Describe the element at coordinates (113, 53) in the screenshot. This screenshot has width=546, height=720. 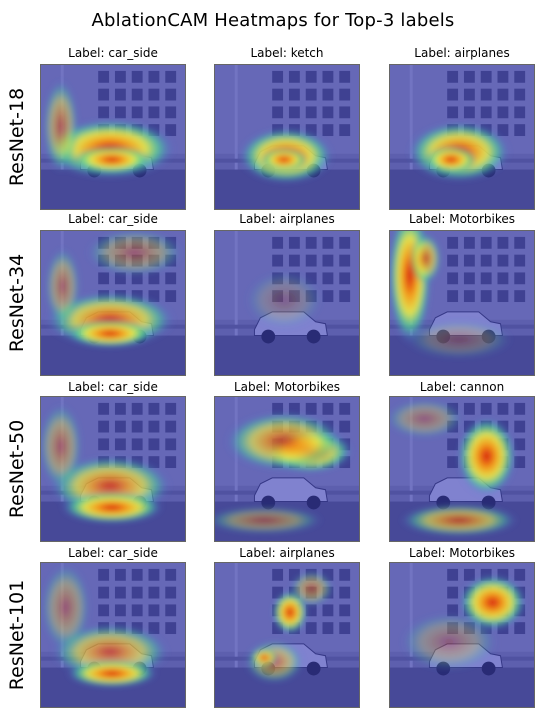
I see `cell-label-r1c1: Label: car_side` at that location.